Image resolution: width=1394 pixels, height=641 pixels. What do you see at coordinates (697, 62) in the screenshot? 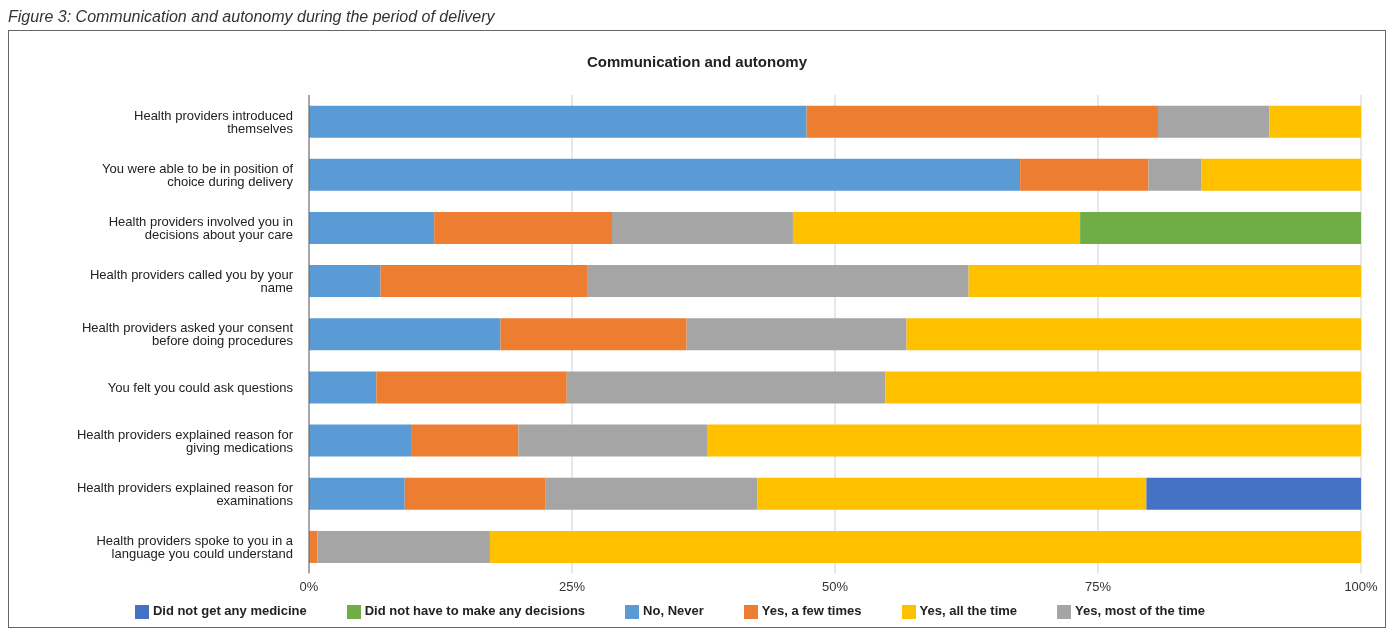
I see `chart-title: Communication and autonomy` at bounding box center [697, 62].